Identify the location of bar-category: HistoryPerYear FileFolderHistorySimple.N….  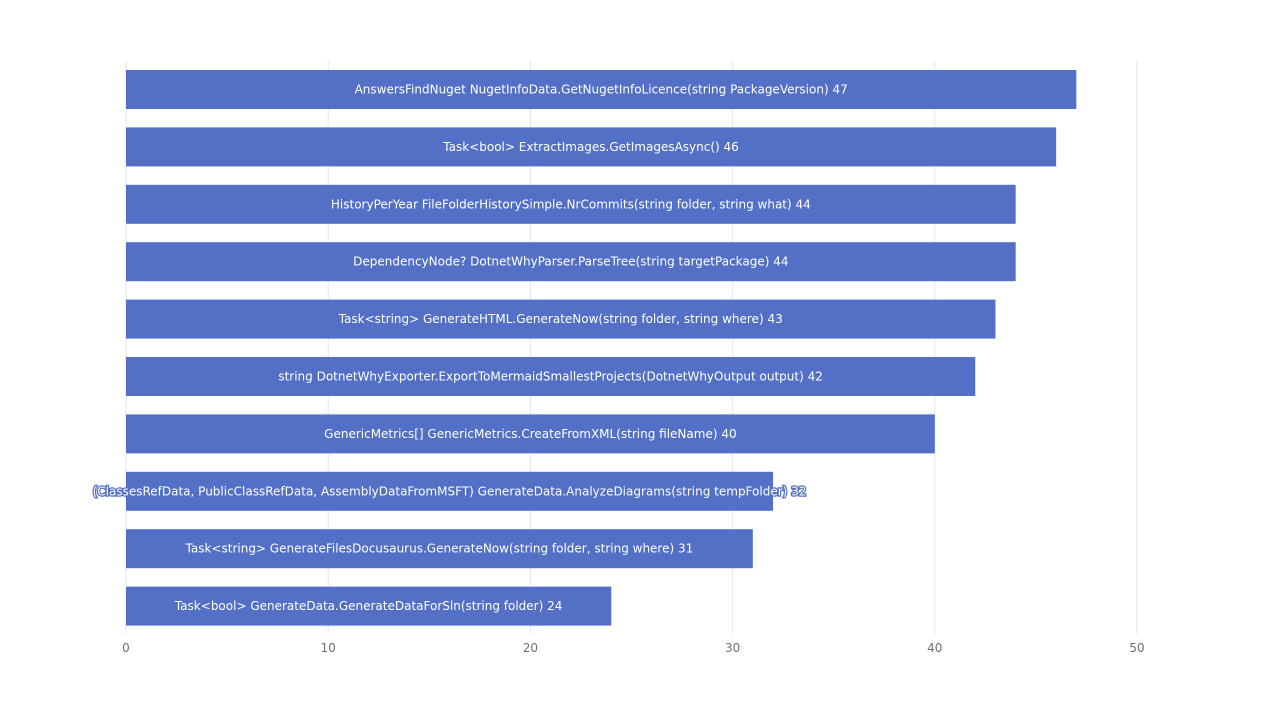
(561, 204).